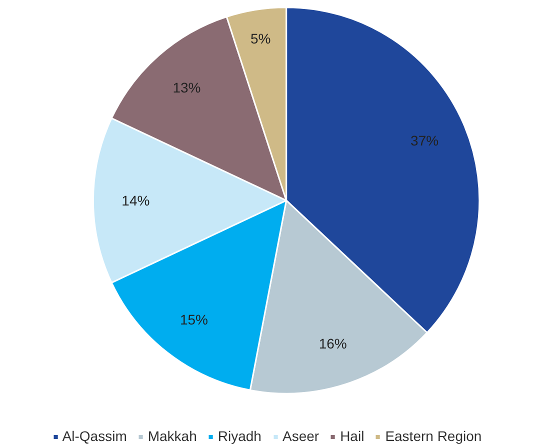 This screenshot has height=446, width=533. I want to click on data-label: 14%, so click(136, 200).